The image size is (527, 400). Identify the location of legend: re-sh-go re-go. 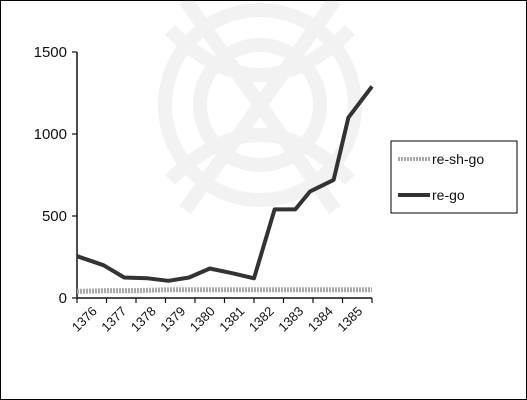
(454, 177).